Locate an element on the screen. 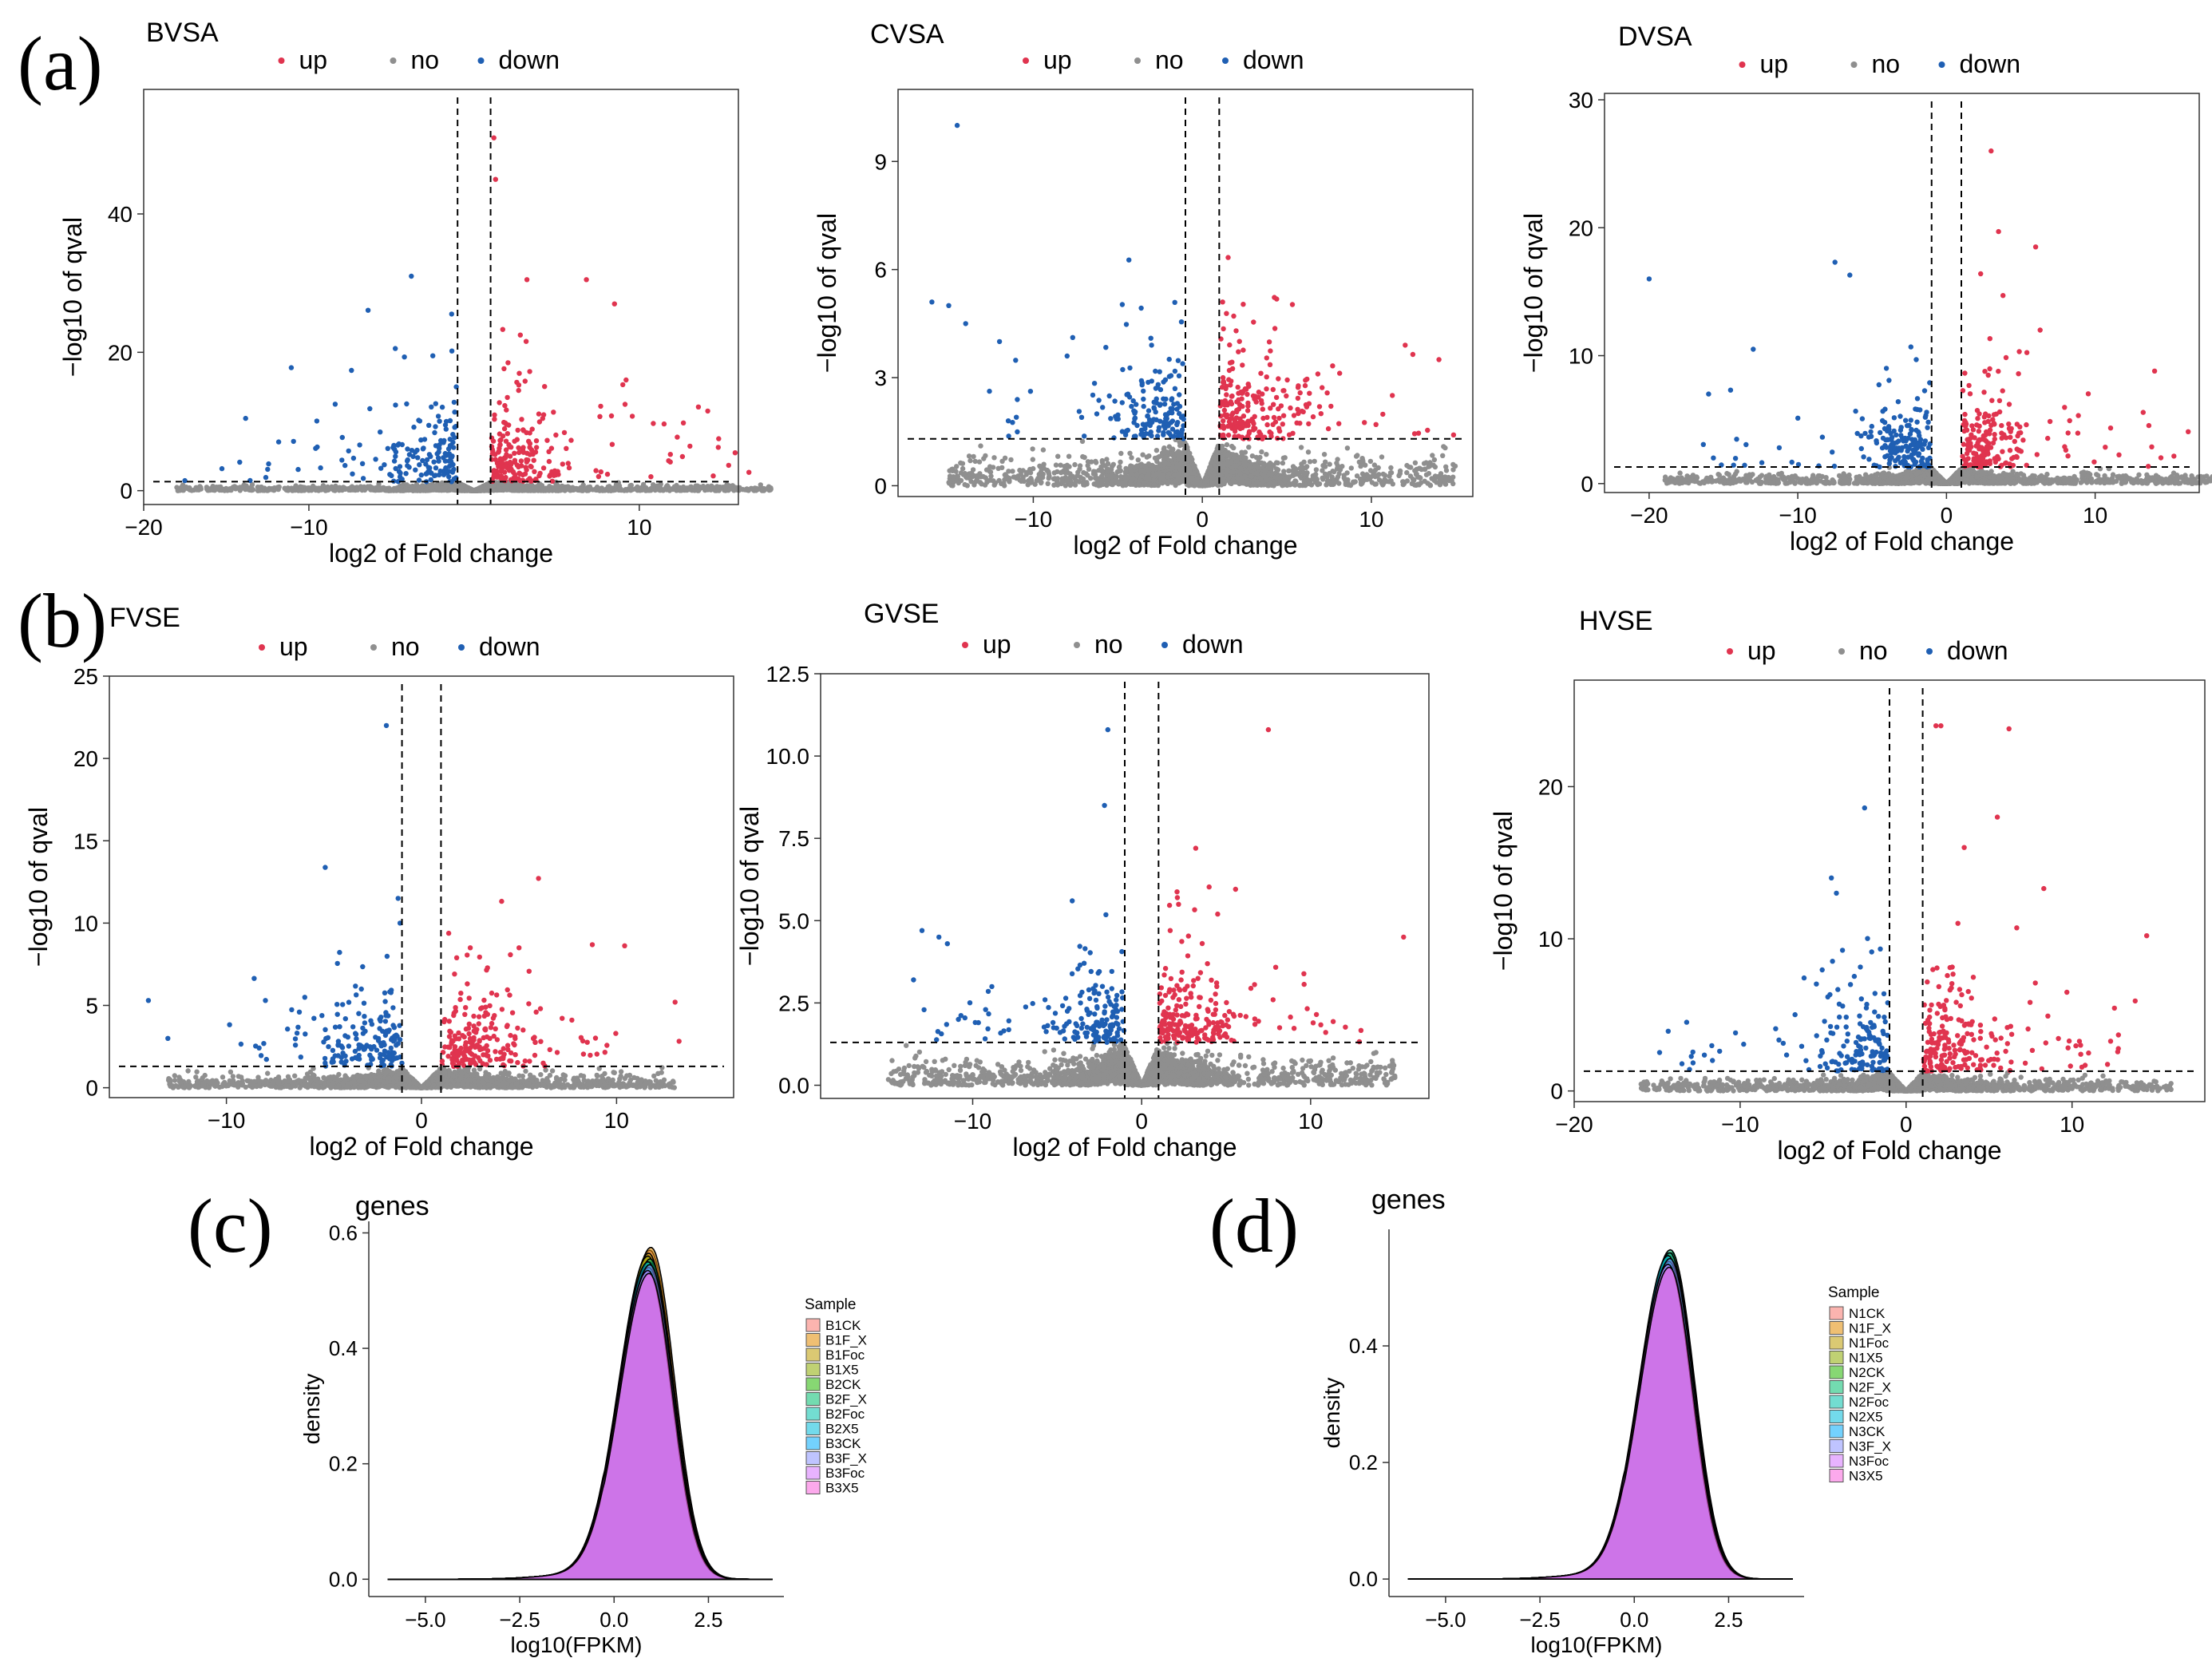 The image size is (2212, 1658). legend-dot-down is located at coordinates (1225, 61).